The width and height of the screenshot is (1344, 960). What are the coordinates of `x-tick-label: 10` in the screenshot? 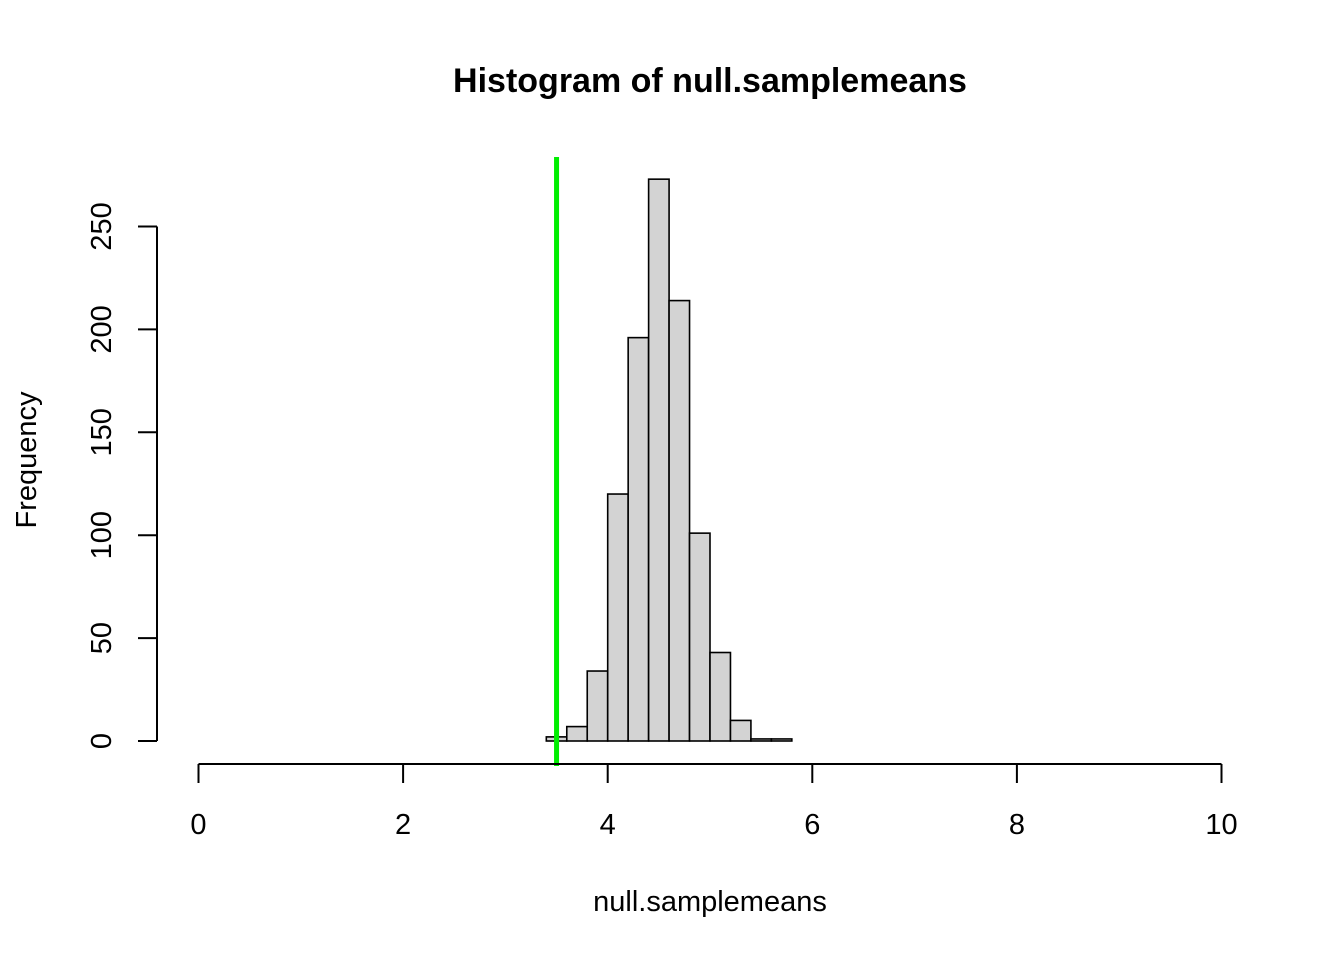 It's located at (1221, 825).